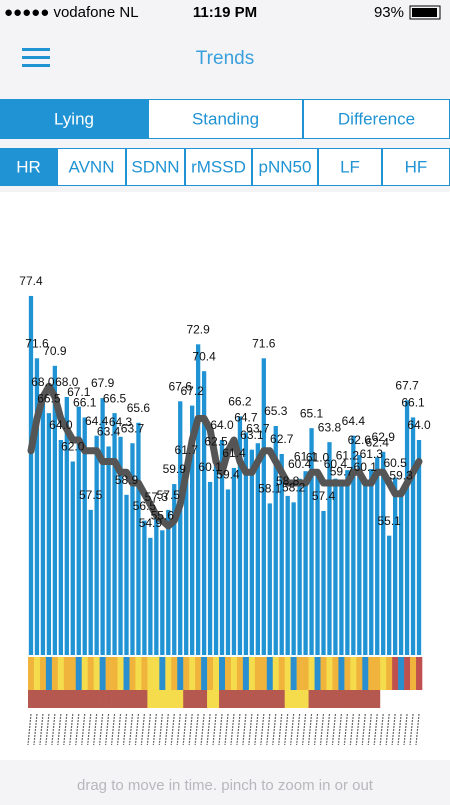 The image size is (450, 805). What do you see at coordinates (294, 488) in the screenshot?
I see `value-label: 58.2` at bounding box center [294, 488].